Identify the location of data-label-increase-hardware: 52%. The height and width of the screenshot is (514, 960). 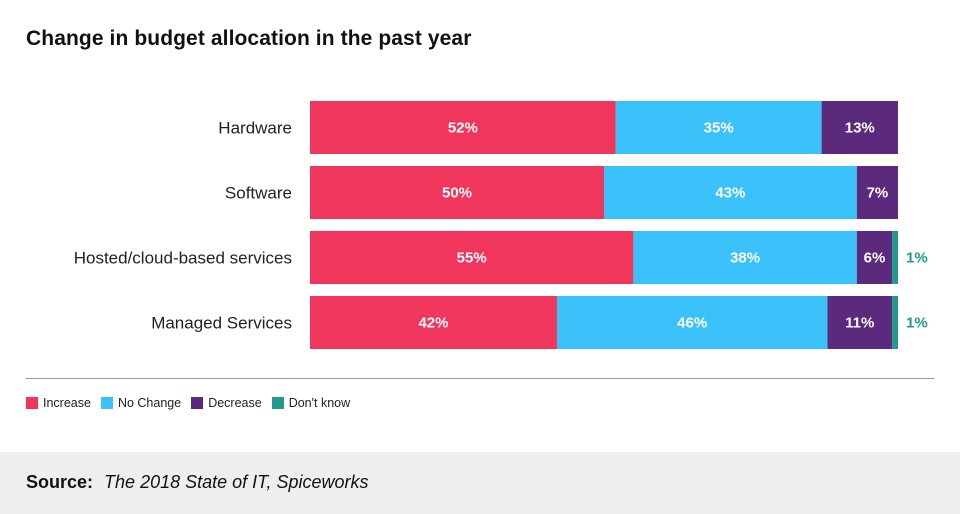
(463, 128).